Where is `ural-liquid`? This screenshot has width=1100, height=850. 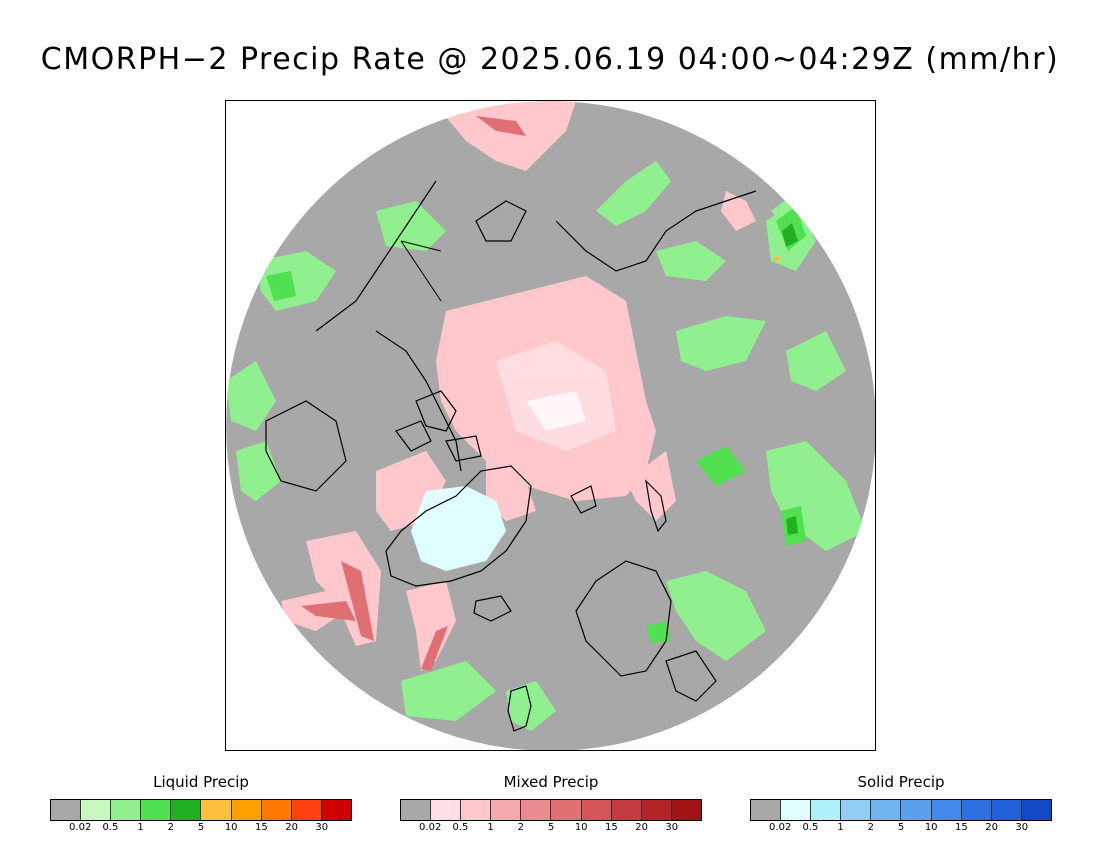 ural-liquid is located at coordinates (721, 343).